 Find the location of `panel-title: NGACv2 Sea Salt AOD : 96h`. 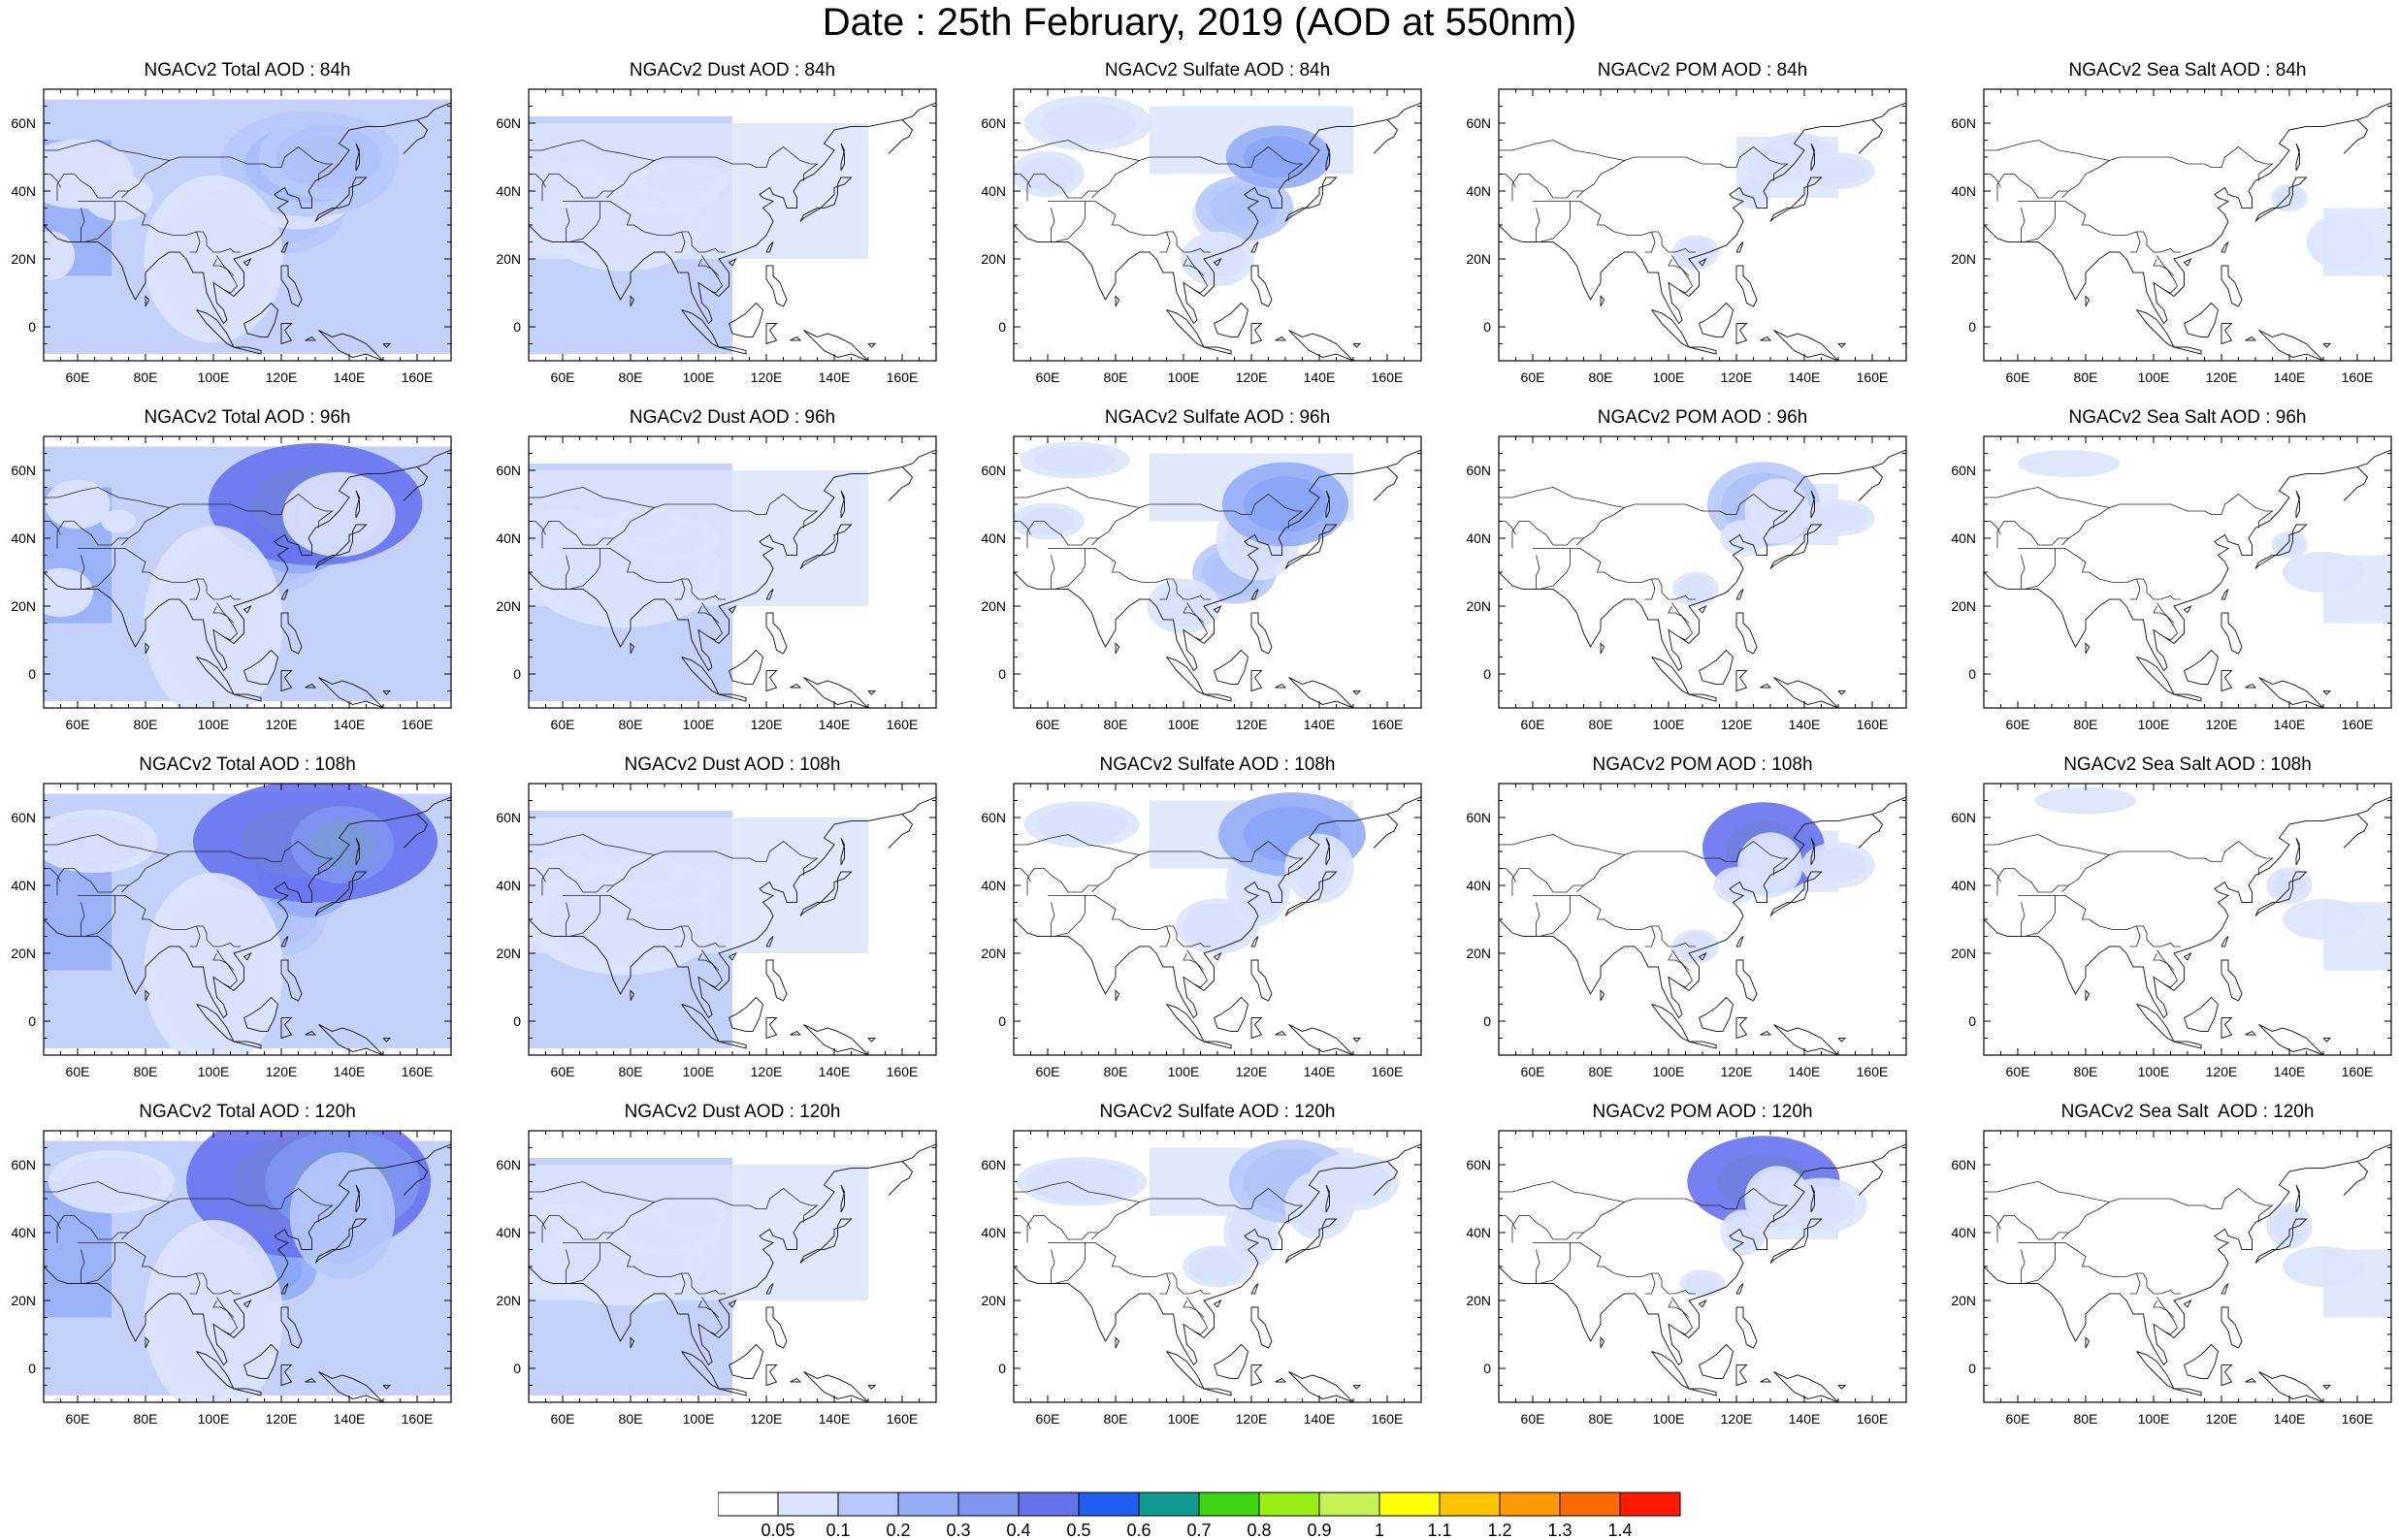

panel-title: NGACv2 Sea Salt AOD : 96h is located at coordinates (2188, 418).